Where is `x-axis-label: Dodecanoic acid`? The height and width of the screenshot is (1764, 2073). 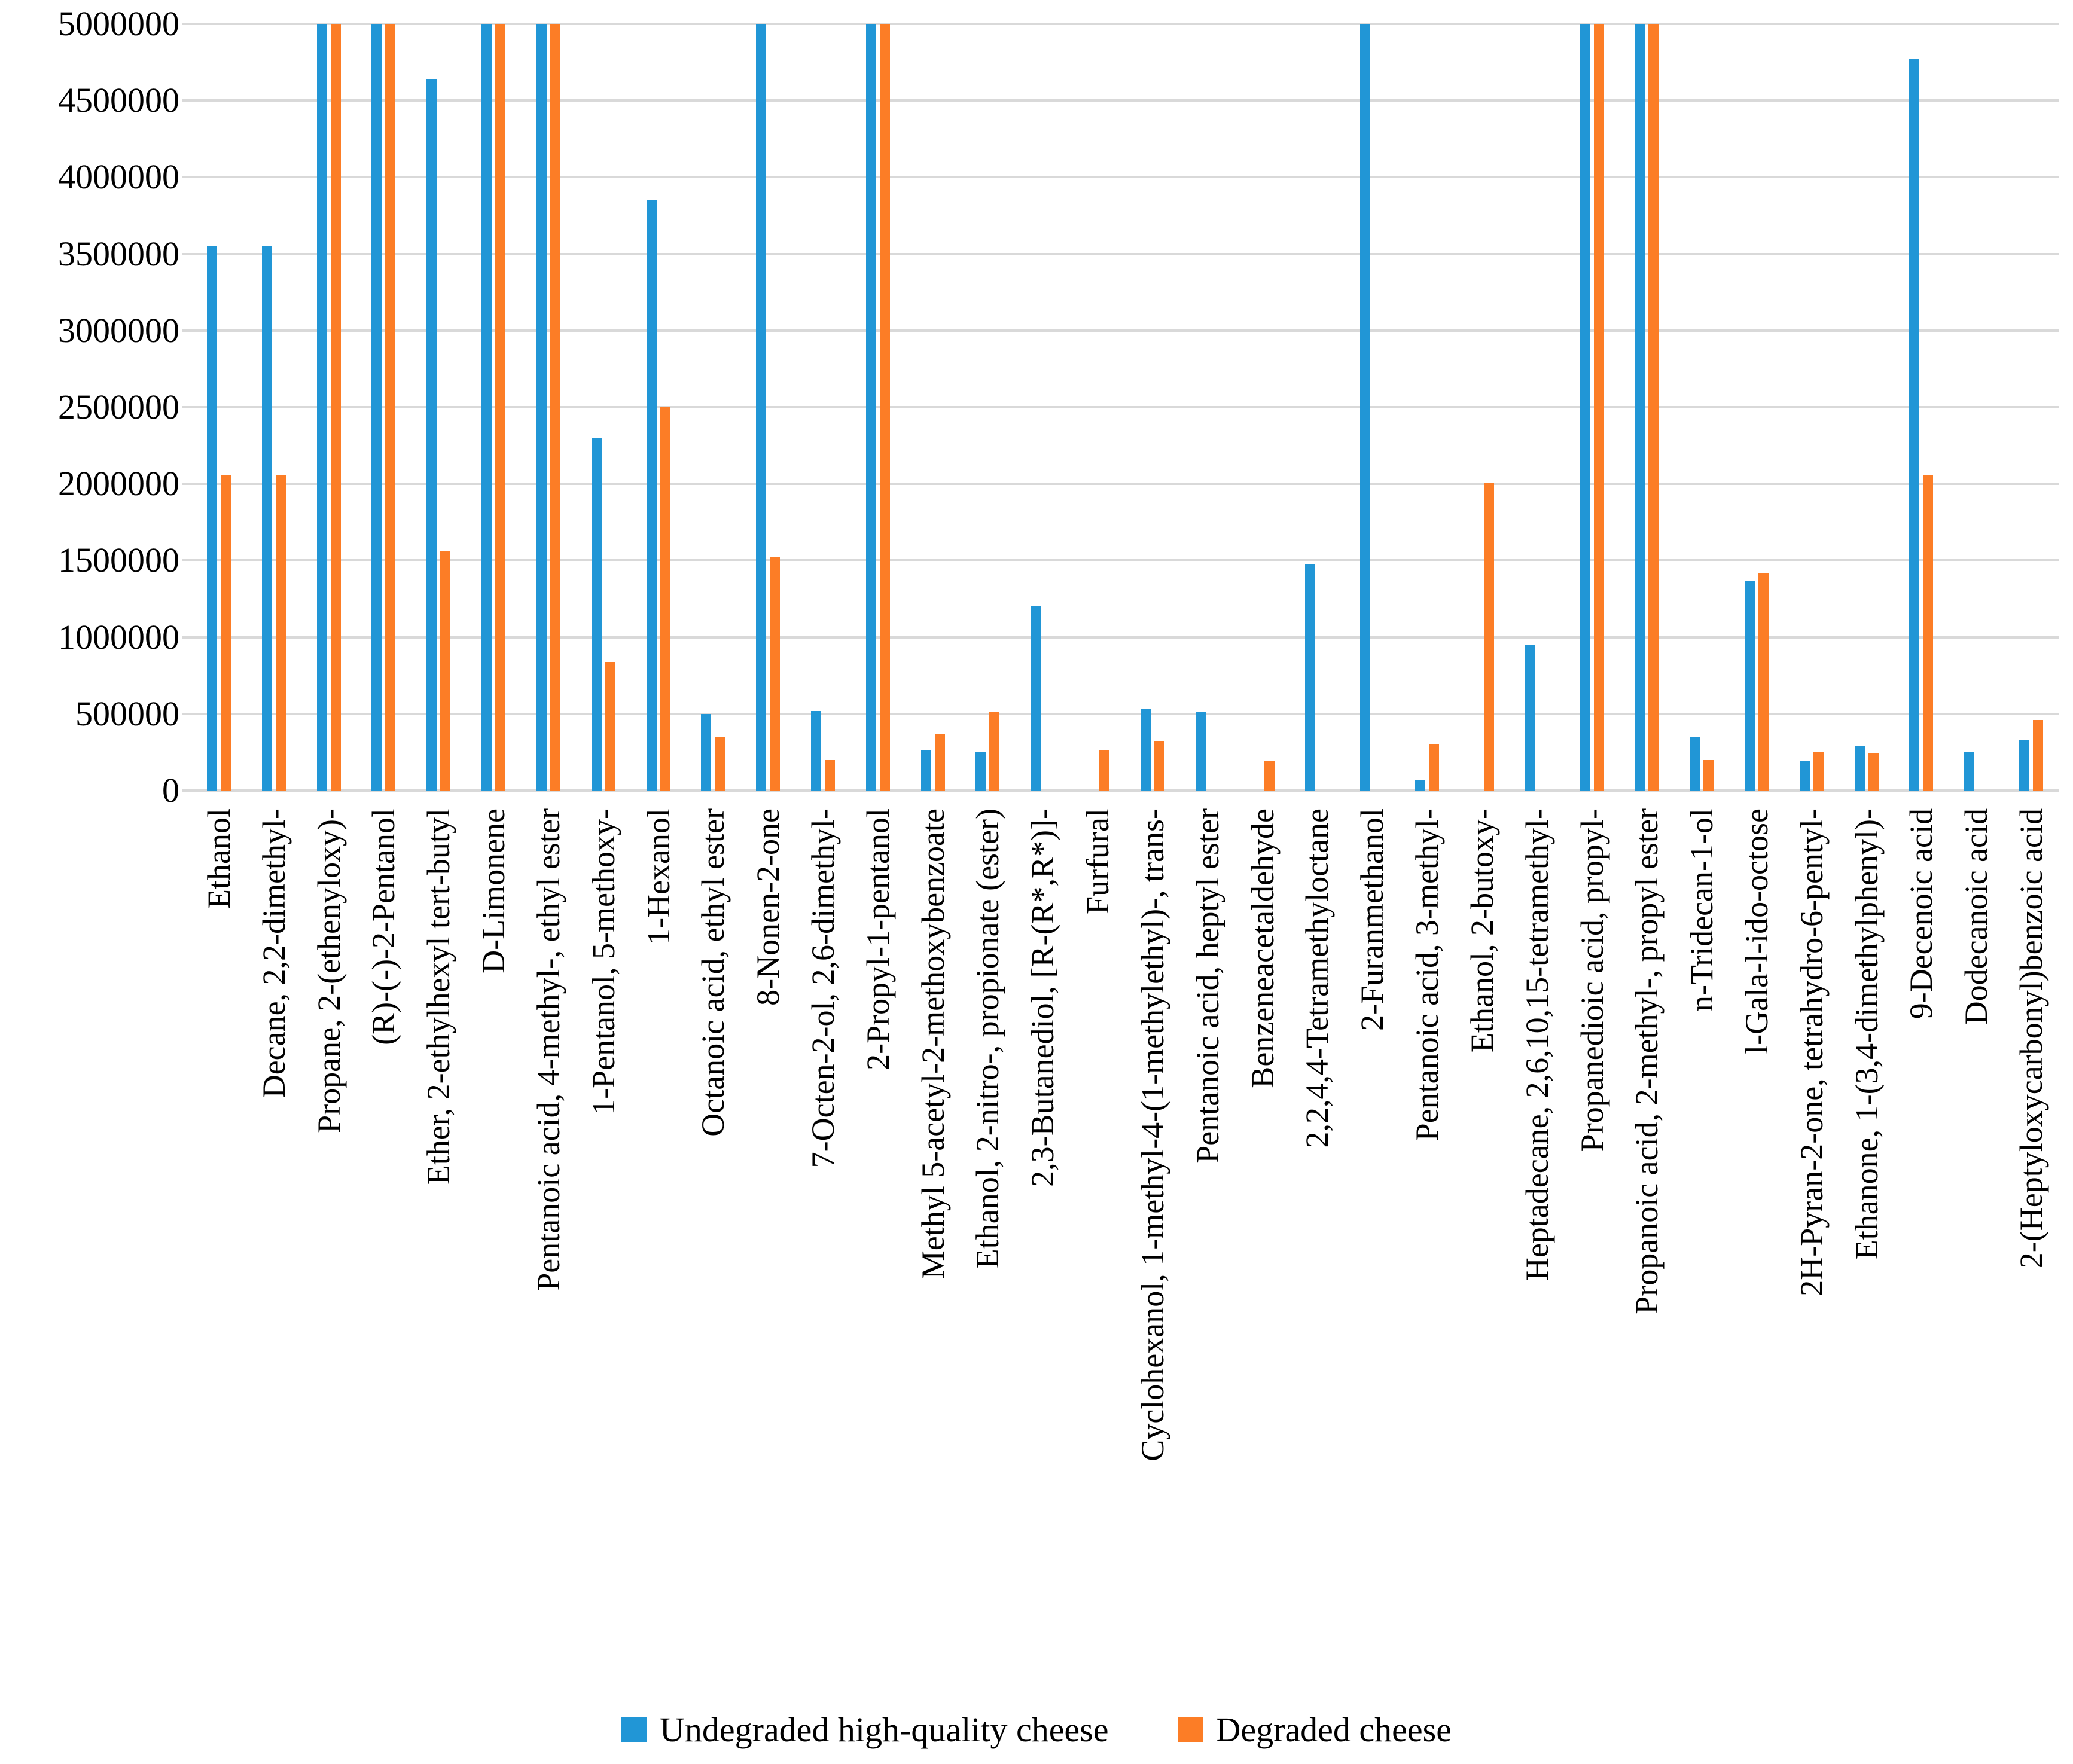
x-axis-label: Dodecanoic acid is located at coordinates (1976, 916).